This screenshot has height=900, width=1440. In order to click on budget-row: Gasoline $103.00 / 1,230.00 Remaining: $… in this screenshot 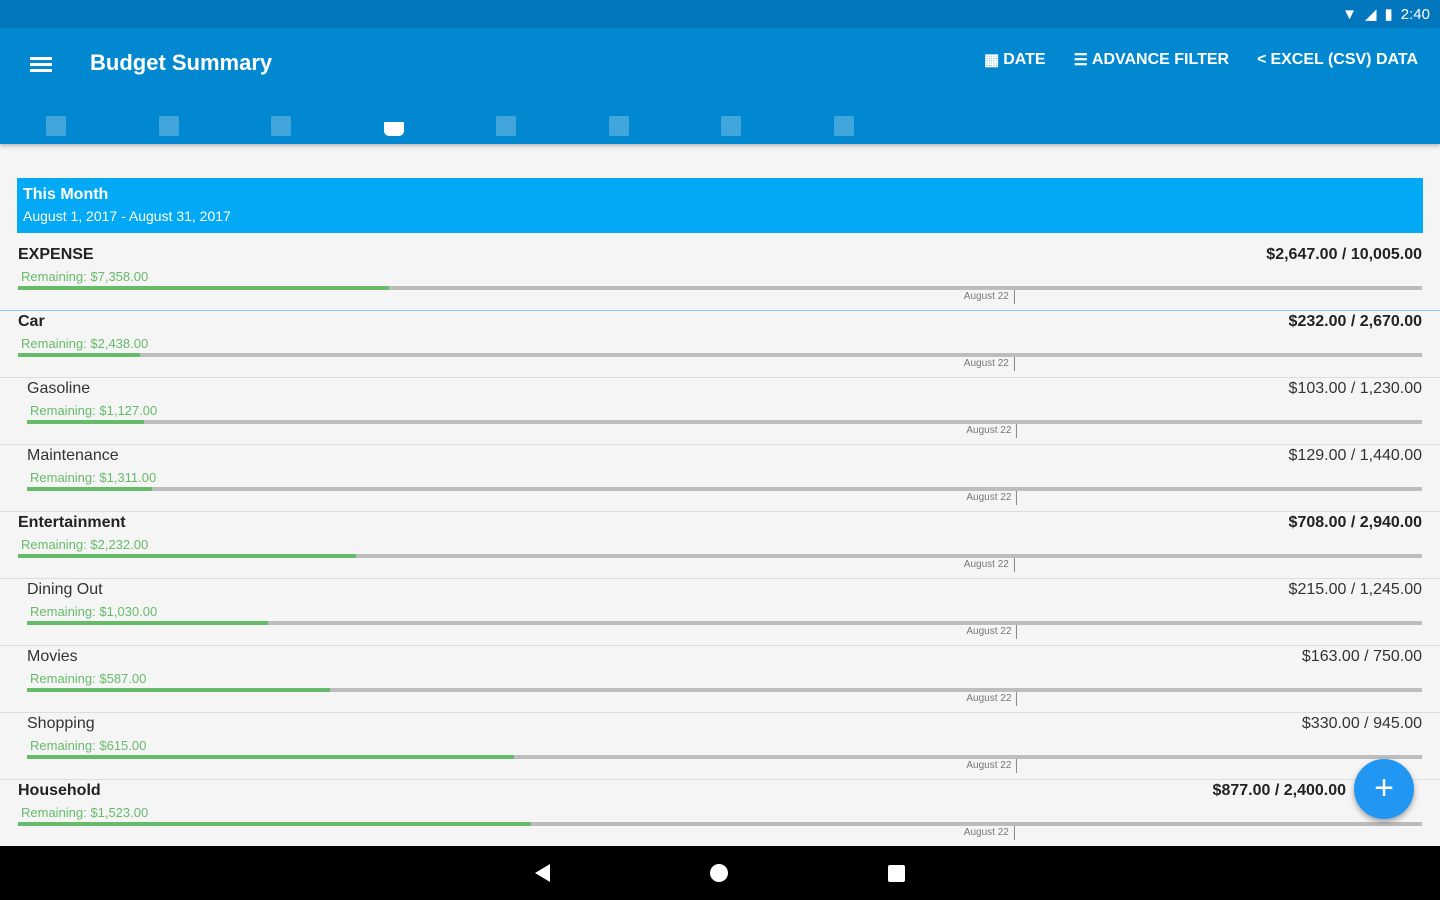, I will do `click(720, 411)`.